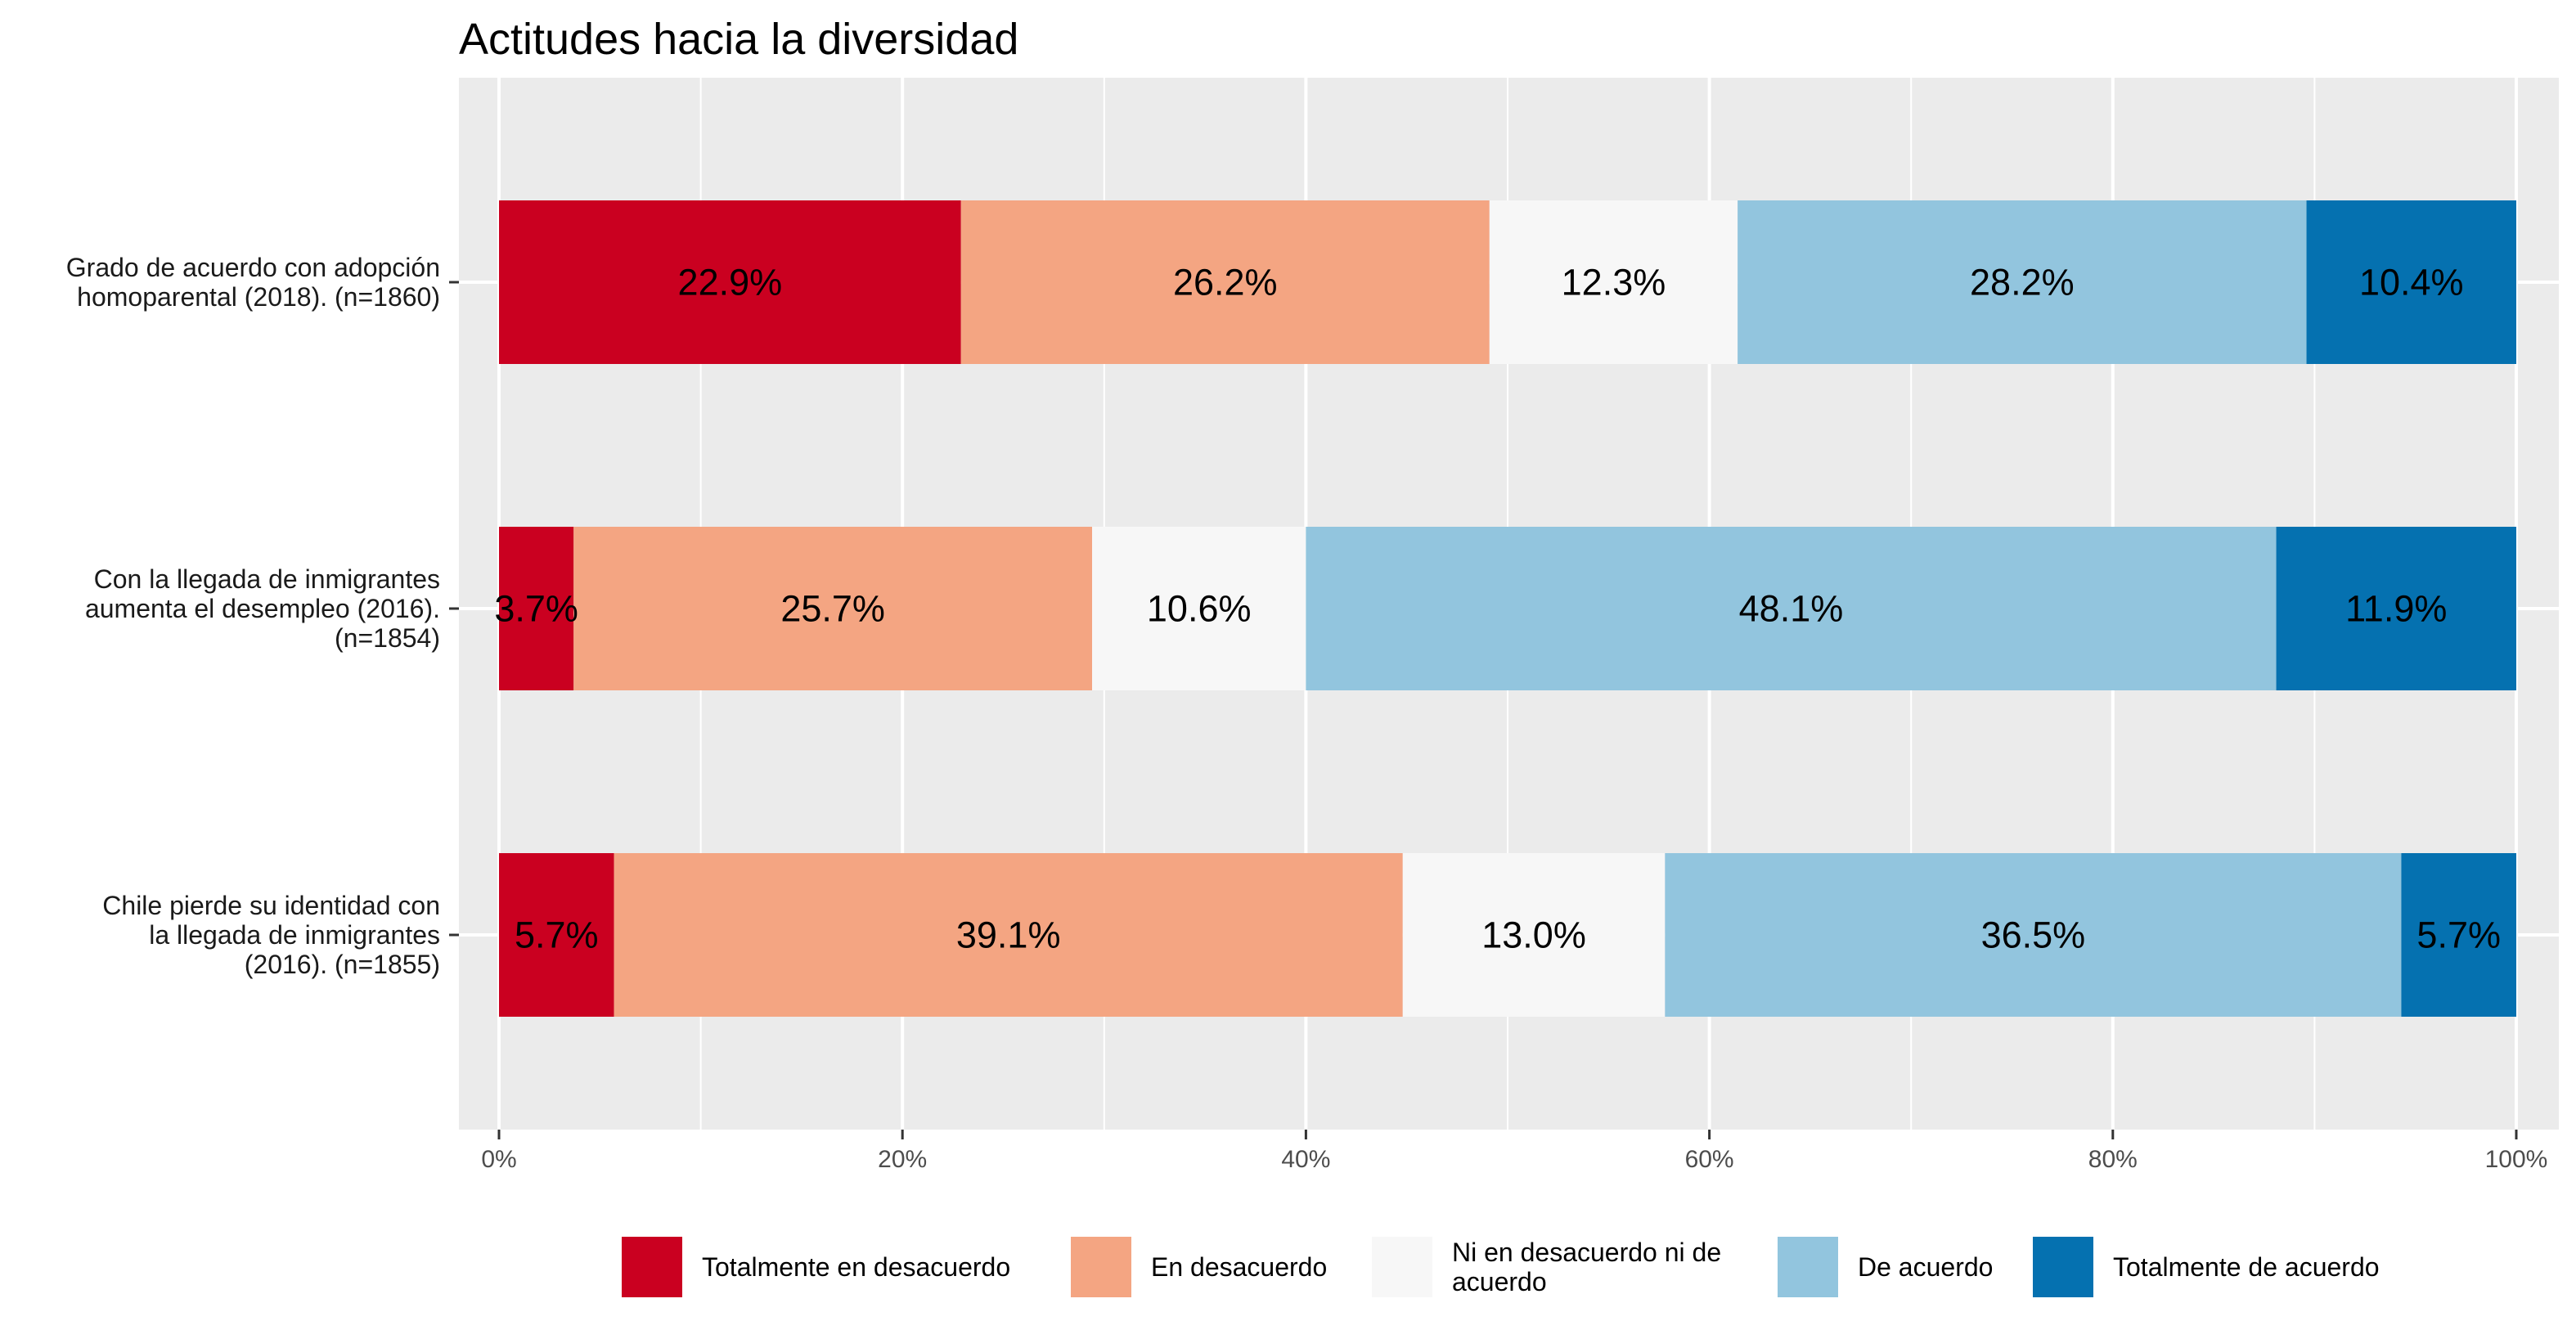 The width and height of the screenshot is (2576, 1339). I want to click on legend-label: Totalmente en desacuerdo, so click(856, 1267).